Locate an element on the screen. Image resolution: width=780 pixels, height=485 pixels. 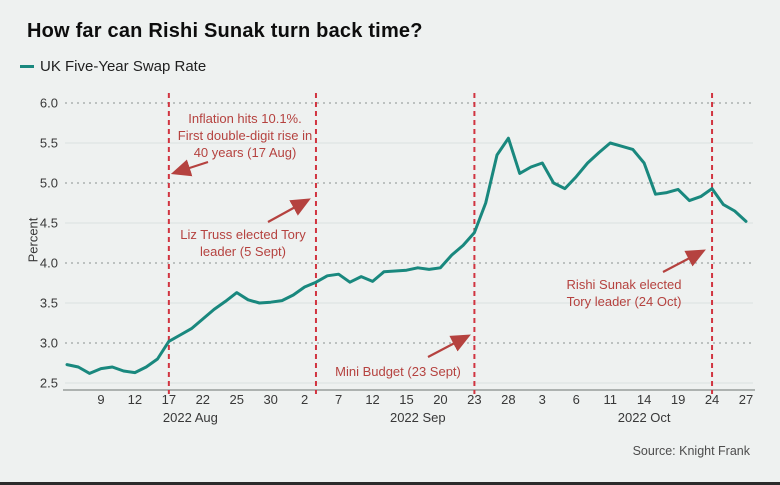
svg-text: 22 is located at coordinates (203, 399).